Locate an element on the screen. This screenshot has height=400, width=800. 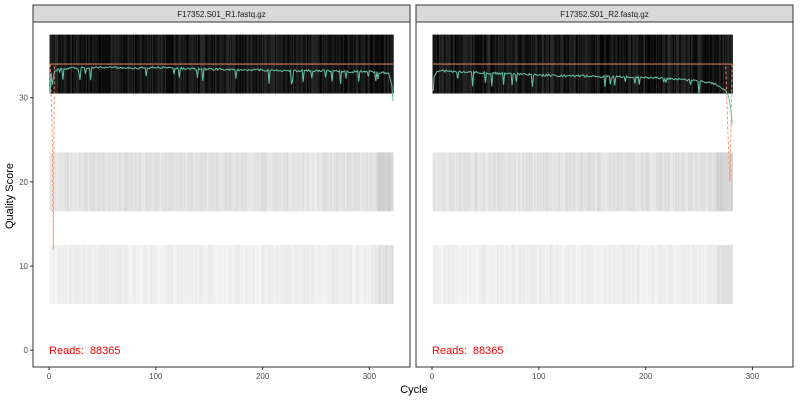
y-tick-label: 30 is located at coordinates (23, 98).